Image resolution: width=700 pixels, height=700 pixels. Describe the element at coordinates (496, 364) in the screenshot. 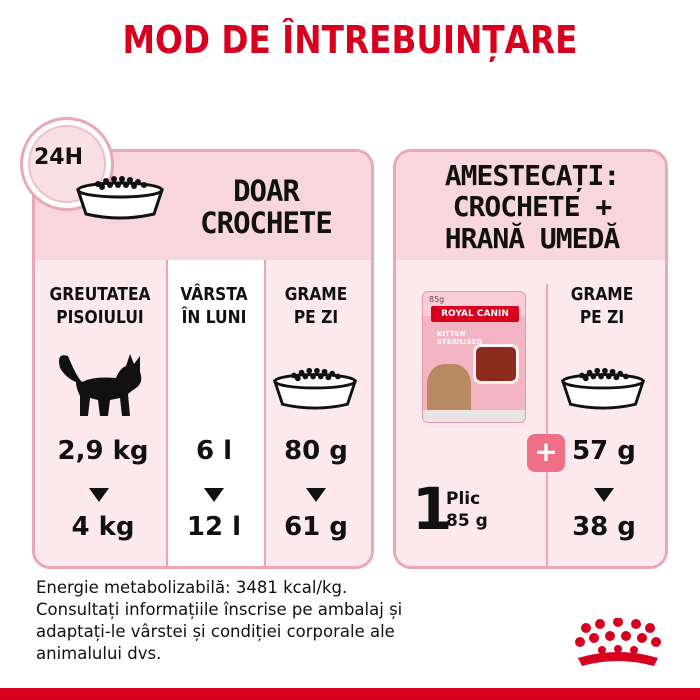

I see `pouch-food-dish-image` at that location.